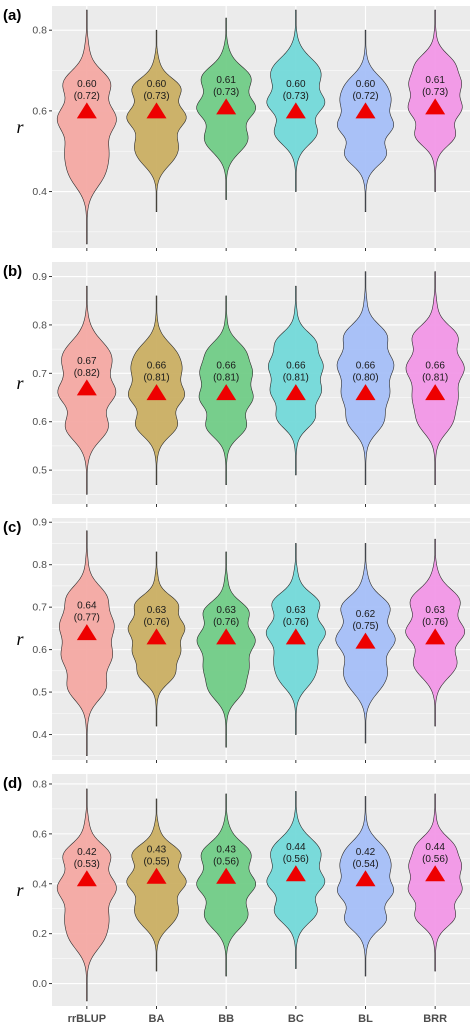 This screenshot has width=474, height=1035. I want to click on value-label-secondary: (0.55), so click(156, 861).